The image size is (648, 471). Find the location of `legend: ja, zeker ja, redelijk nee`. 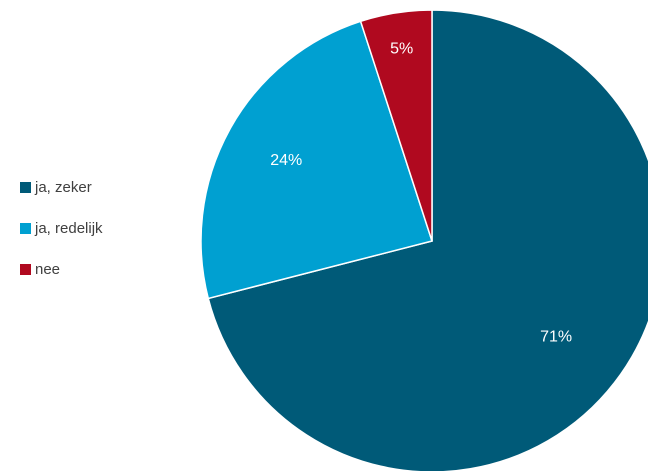

legend: ja, zeker ja, redelijk nee is located at coordinates (61, 228).